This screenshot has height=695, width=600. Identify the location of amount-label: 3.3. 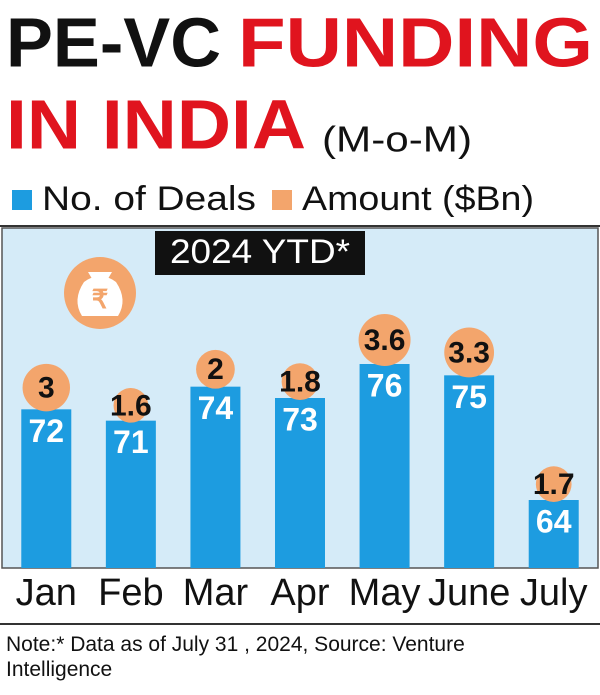
(469, 352).